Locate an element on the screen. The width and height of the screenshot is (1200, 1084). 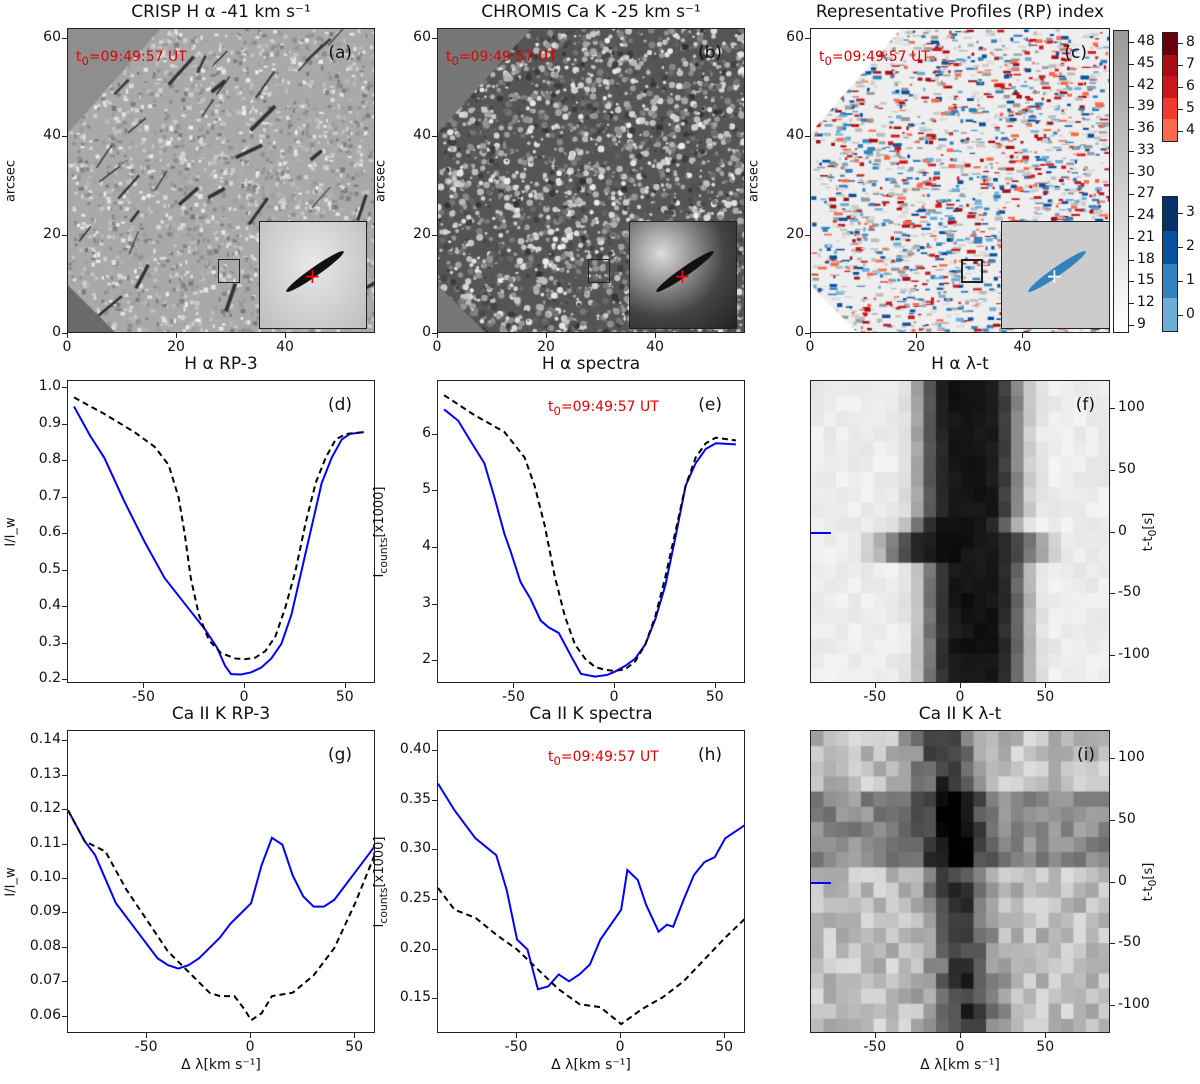
y-tick-label: 0.09 is located at coordinates (45, 911).